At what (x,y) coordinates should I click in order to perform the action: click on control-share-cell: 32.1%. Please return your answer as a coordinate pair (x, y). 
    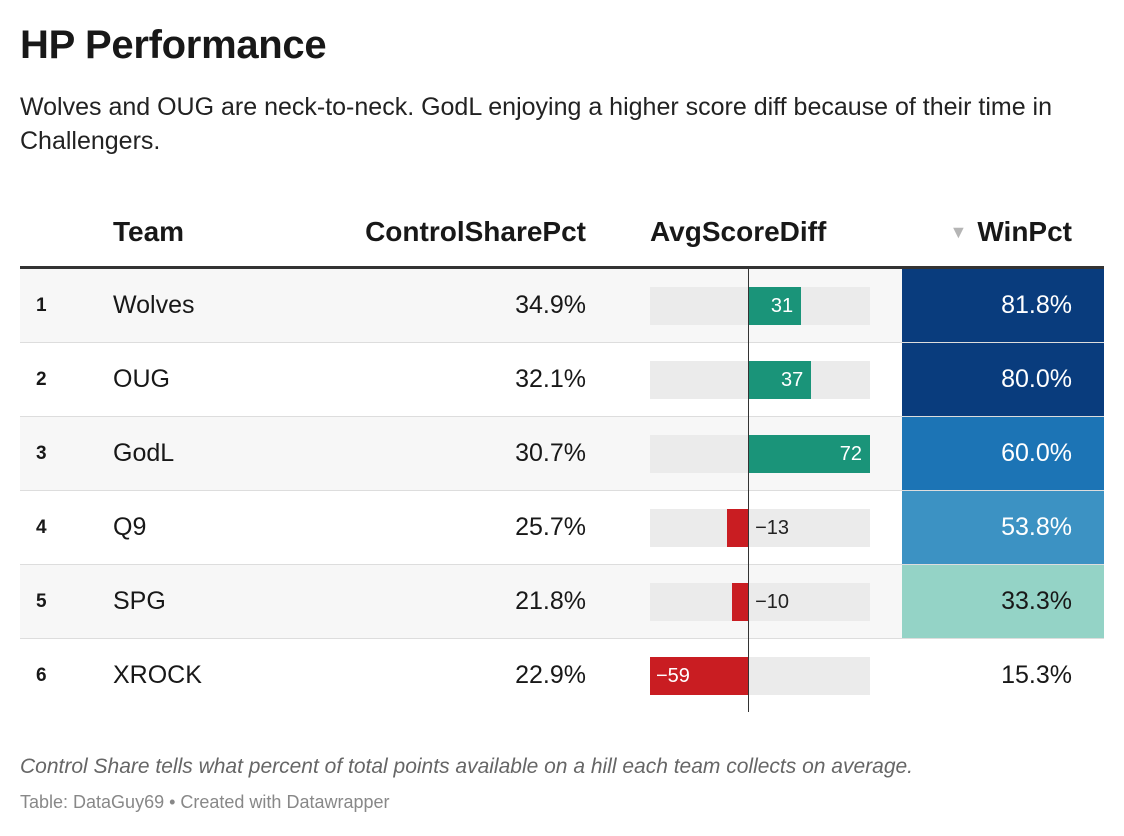
    Looking at the image, I should click on (550, 379).